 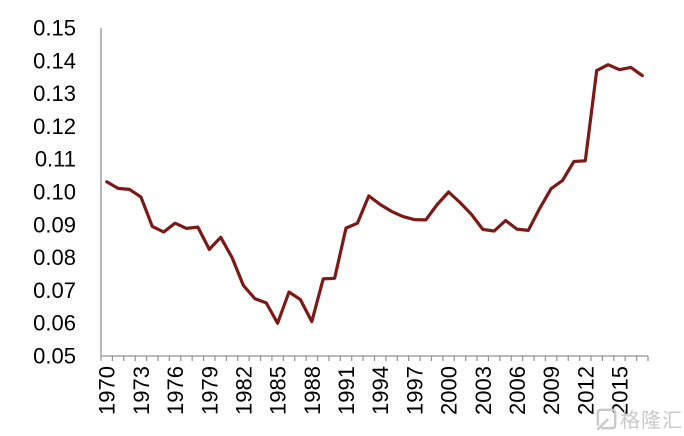 I want to click on x-axis-label: 1982, so click(x=243, y=390).